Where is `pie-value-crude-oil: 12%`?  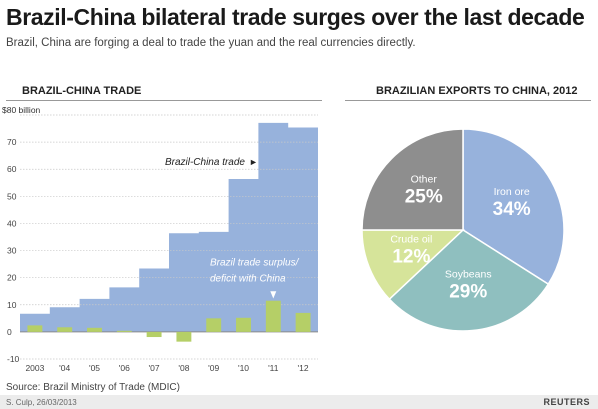
pie-value-crude-oil: 12% is located at coordinates (411, 256).